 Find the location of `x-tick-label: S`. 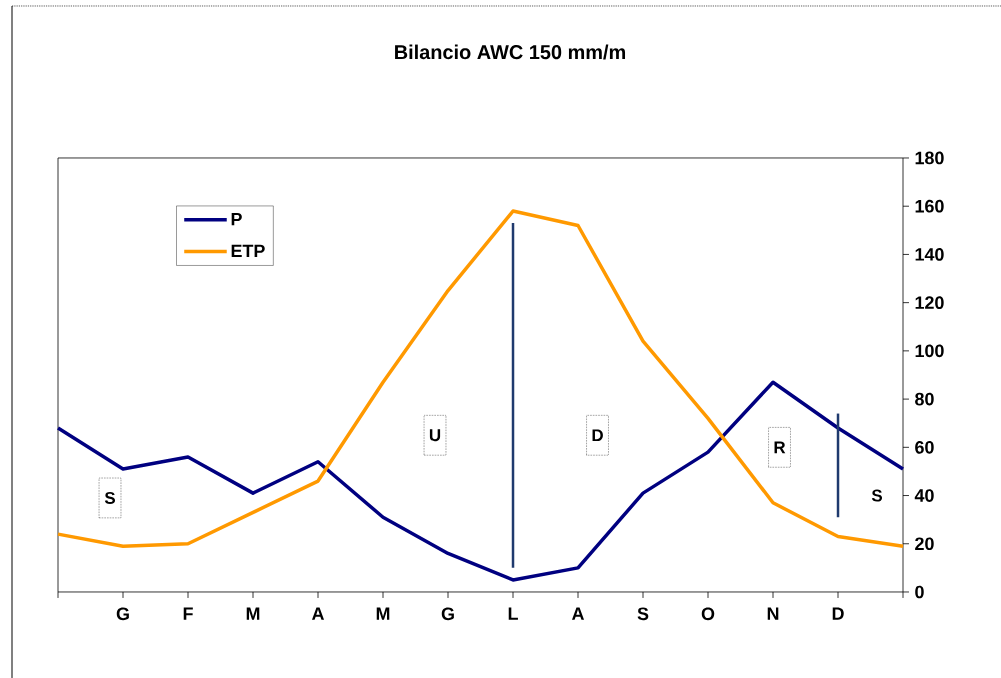

x-tick-label: S is located at coordinates (643, 614).